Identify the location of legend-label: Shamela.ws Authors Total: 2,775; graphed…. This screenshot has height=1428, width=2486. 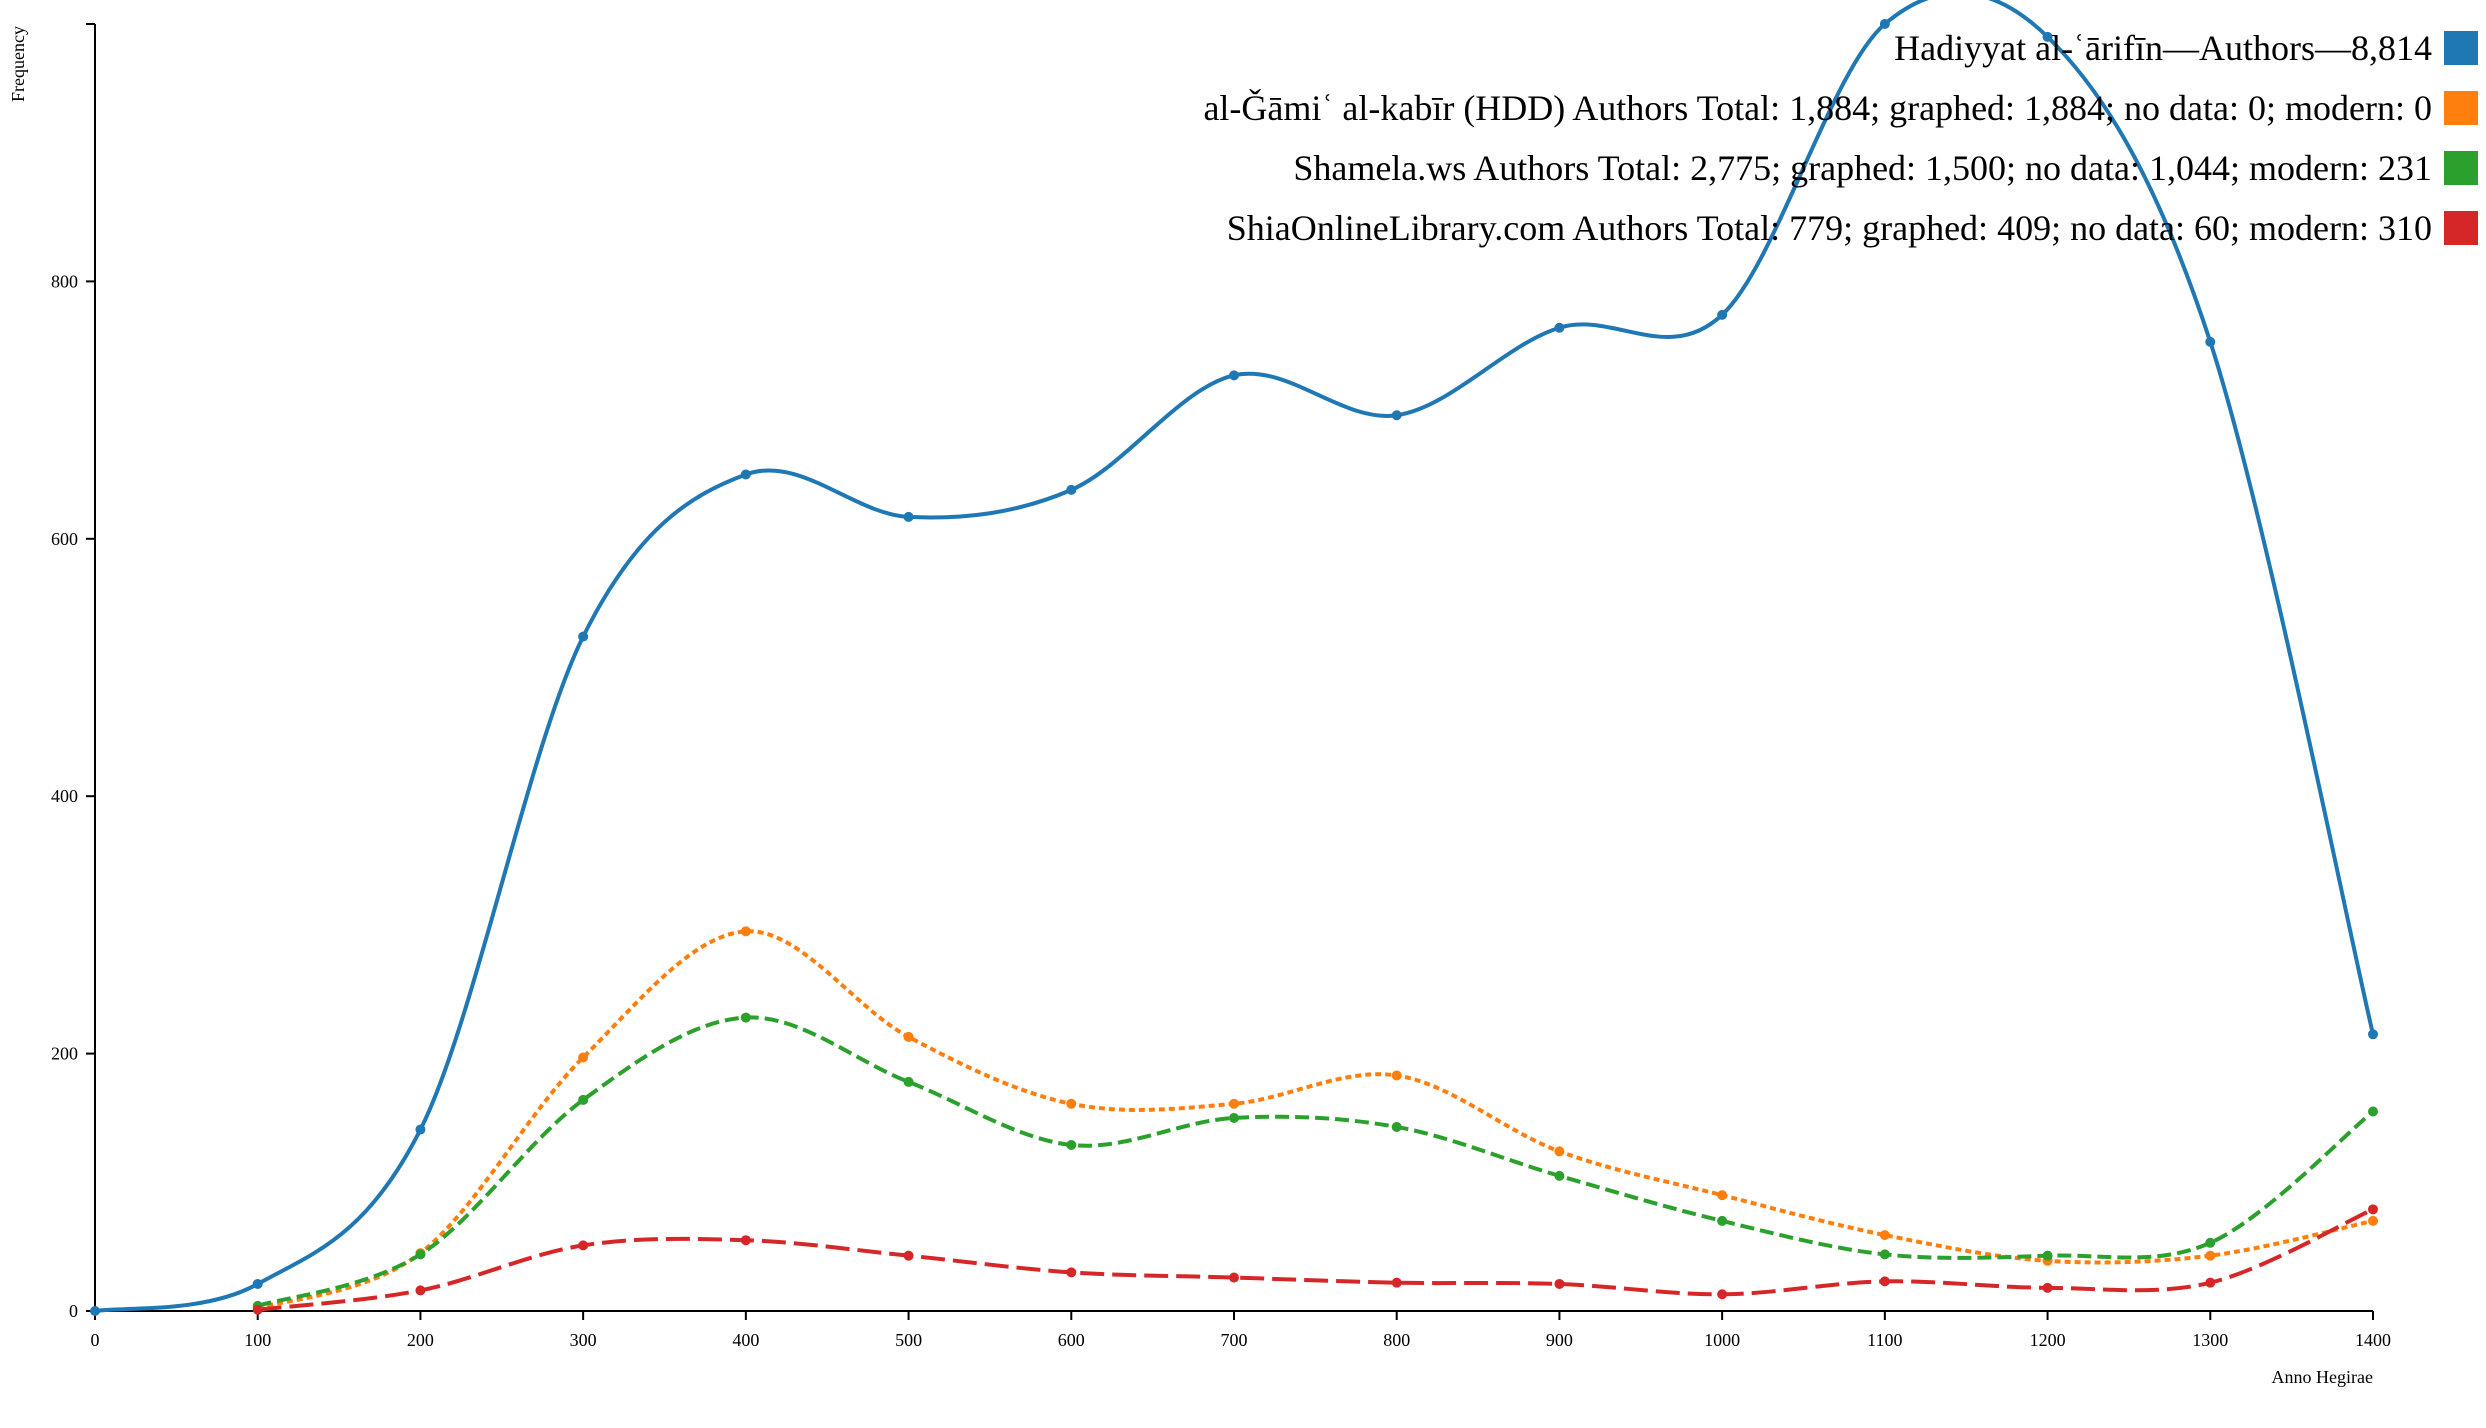
(1862, 168).